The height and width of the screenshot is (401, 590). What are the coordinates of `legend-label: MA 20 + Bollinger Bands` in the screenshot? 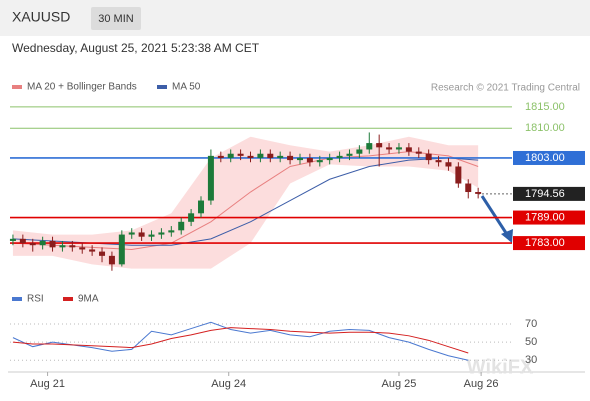 It's located at (82, 87).